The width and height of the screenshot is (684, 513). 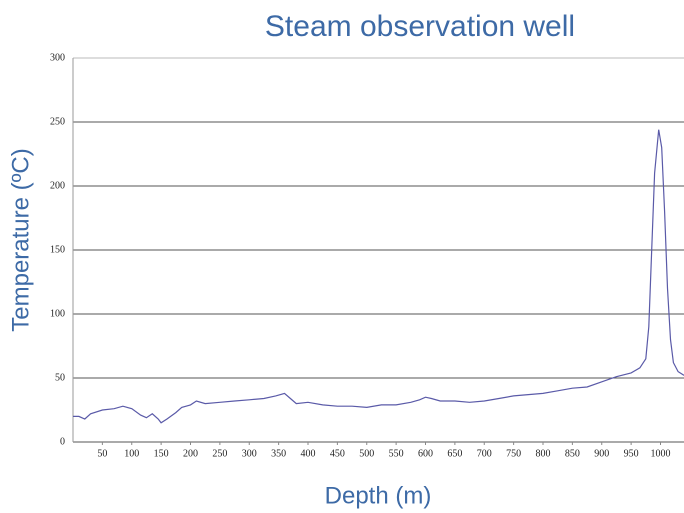 What do you see at coordinates (57, 249) in the screenshot?
I see `y-tick-label: 150` at bounding box center [57, 249].